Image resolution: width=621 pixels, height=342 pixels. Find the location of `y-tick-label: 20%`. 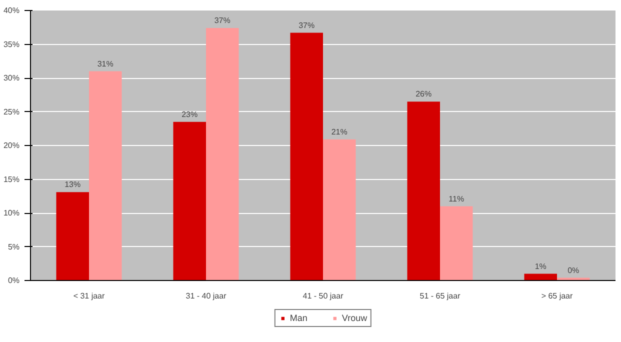

y-tick-label: 20% is located at coordinates (11, 145).